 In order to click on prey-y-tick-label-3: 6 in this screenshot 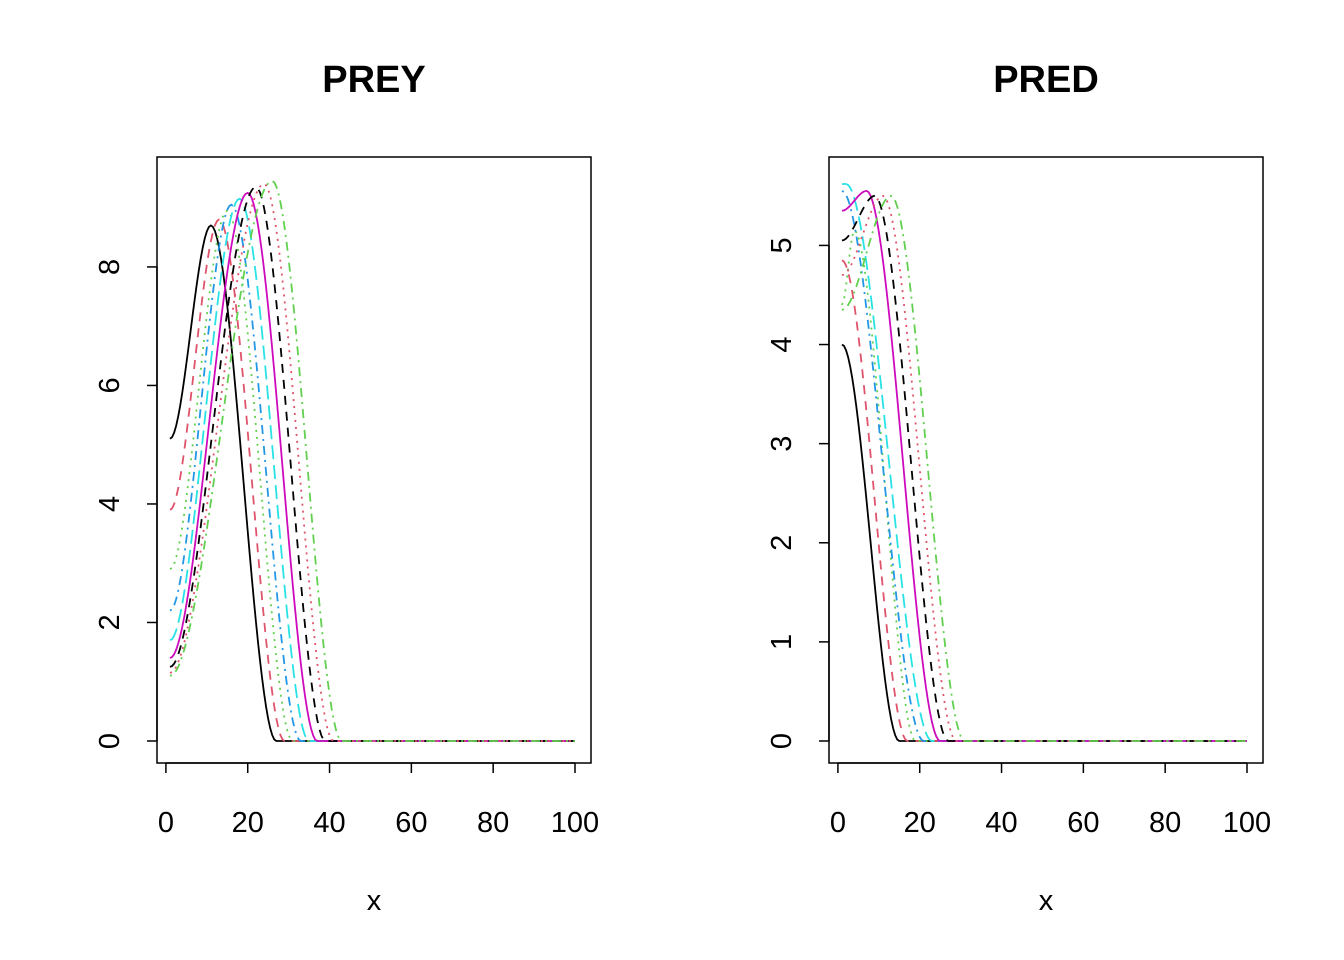, I will do `click(110, 385)`.